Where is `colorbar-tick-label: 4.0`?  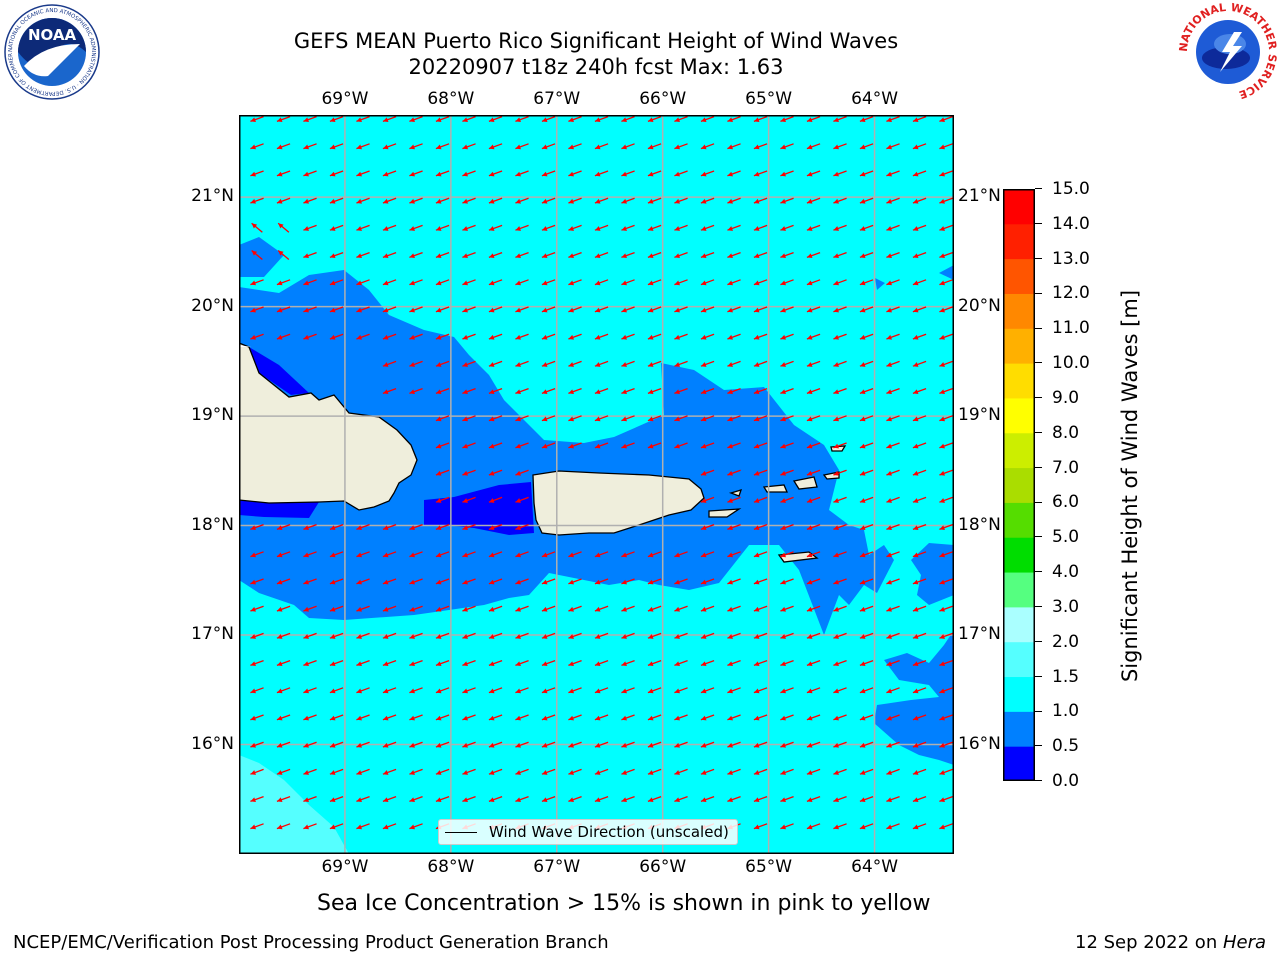 colorbar-tick-label: 4.0 is located at coordinates (1066, 572).